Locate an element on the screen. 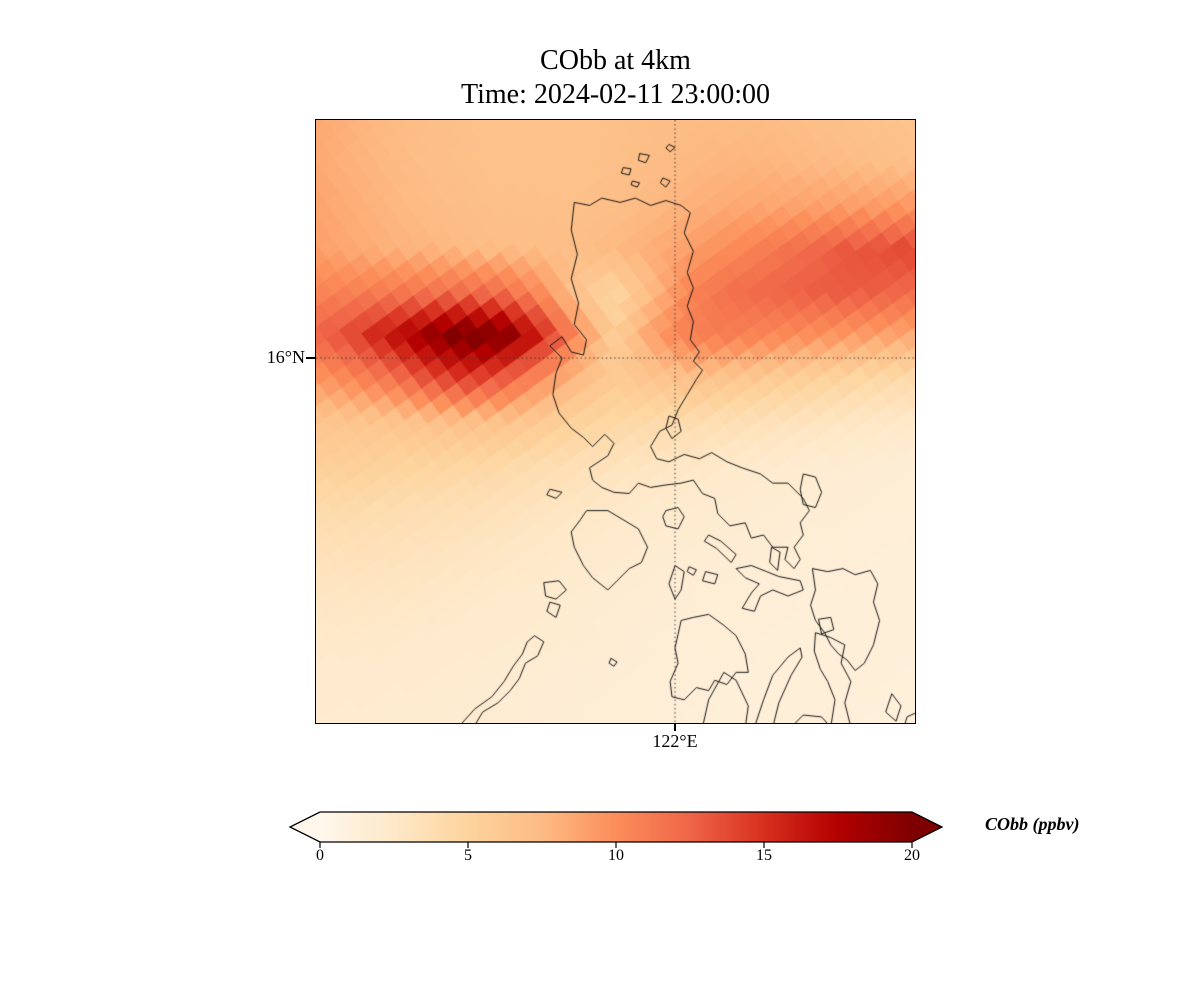  plot-title: CObb at 4km Time: 2024-02-11 23:00:00 is located at coordinates (615, 78).